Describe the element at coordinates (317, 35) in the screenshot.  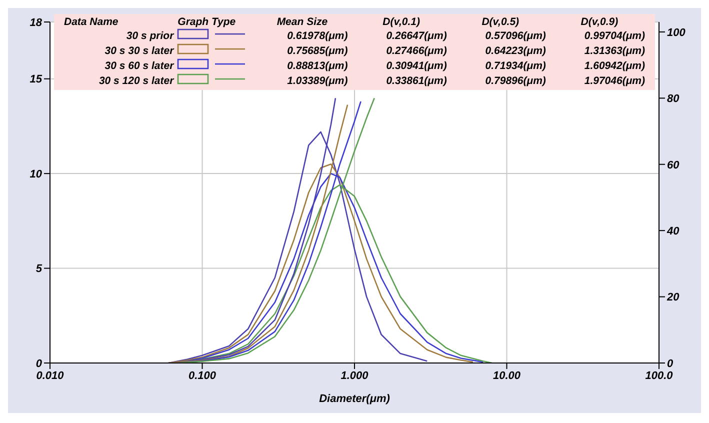
I see `annotation: 0.61978(μm)` at that location.